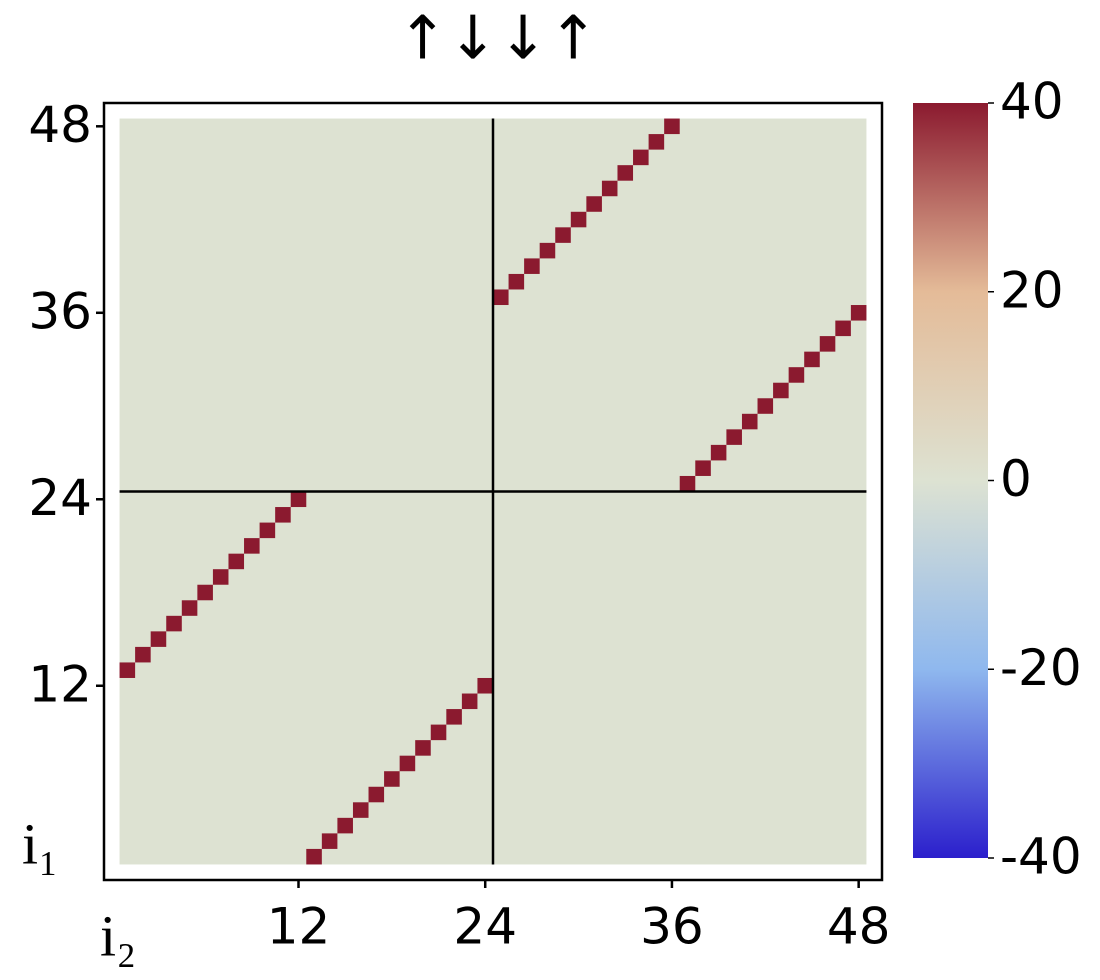  Describe the element at coordinates (1032, 102) in the screenshot. I see `colorbar-tick-label: 40` at that location.